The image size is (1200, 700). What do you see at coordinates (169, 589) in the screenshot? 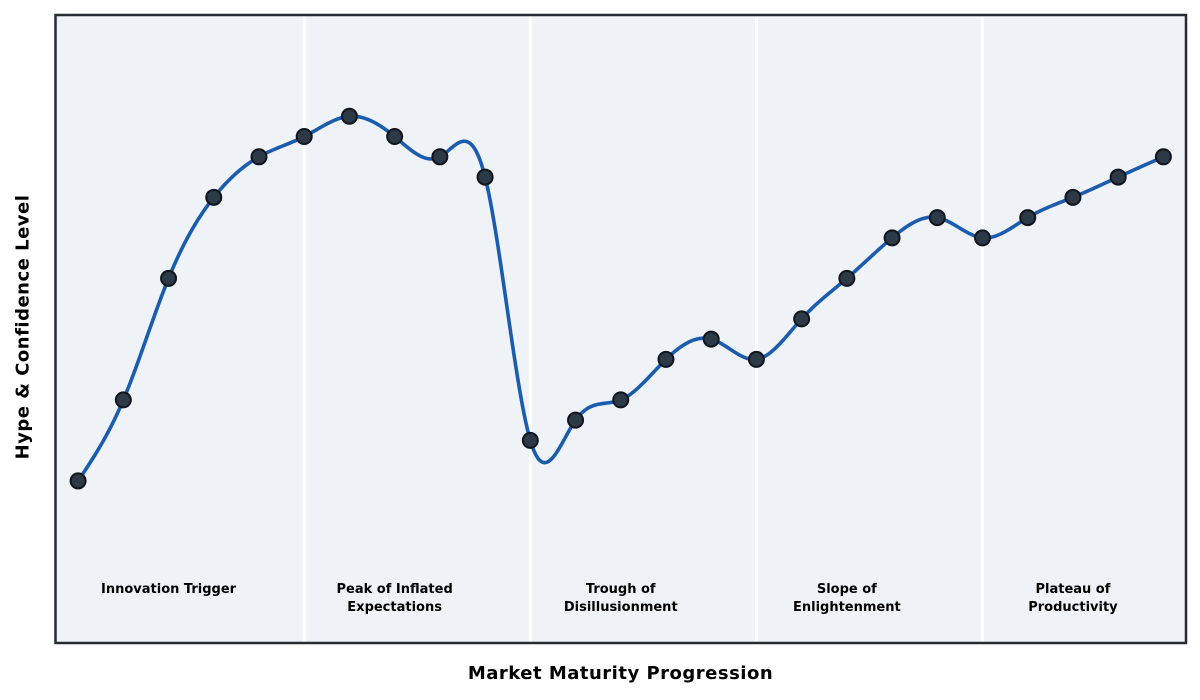
I see `phase-label-innovation-trigger: Innovation Trigger` at bounding box center [169, 589].